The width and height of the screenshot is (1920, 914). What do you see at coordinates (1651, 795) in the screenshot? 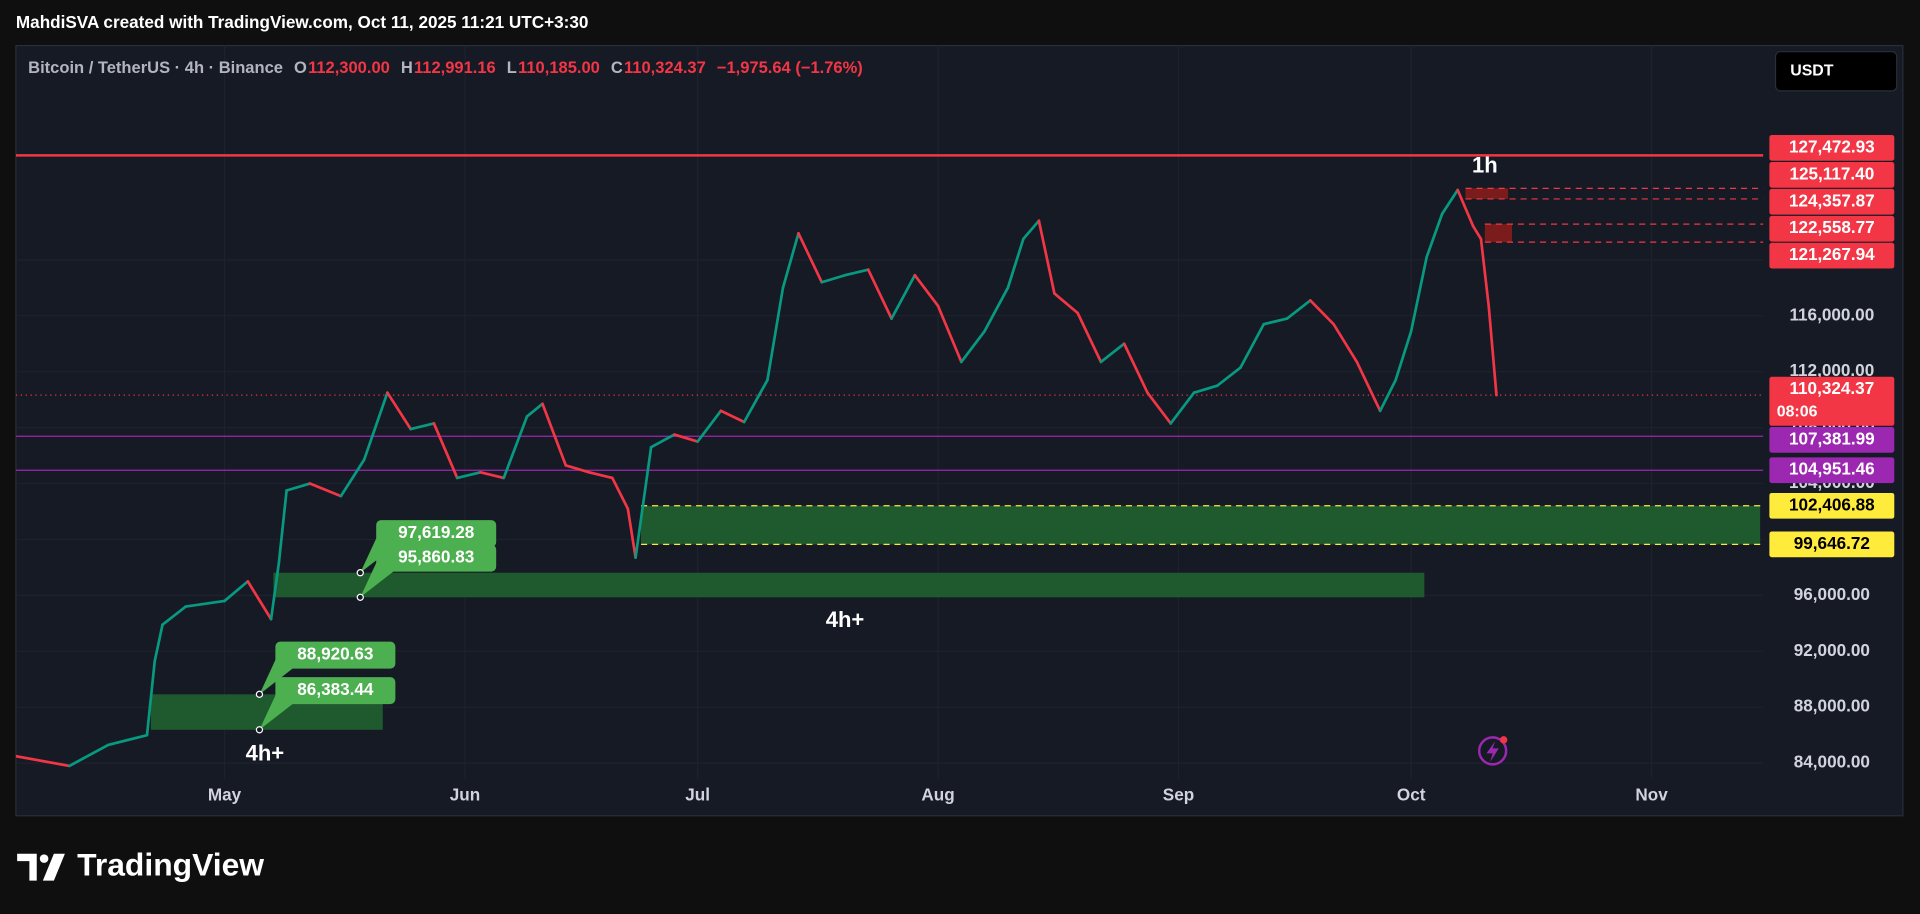
I see `x-tick-label: Nov` at bounding box center [1651, 795].